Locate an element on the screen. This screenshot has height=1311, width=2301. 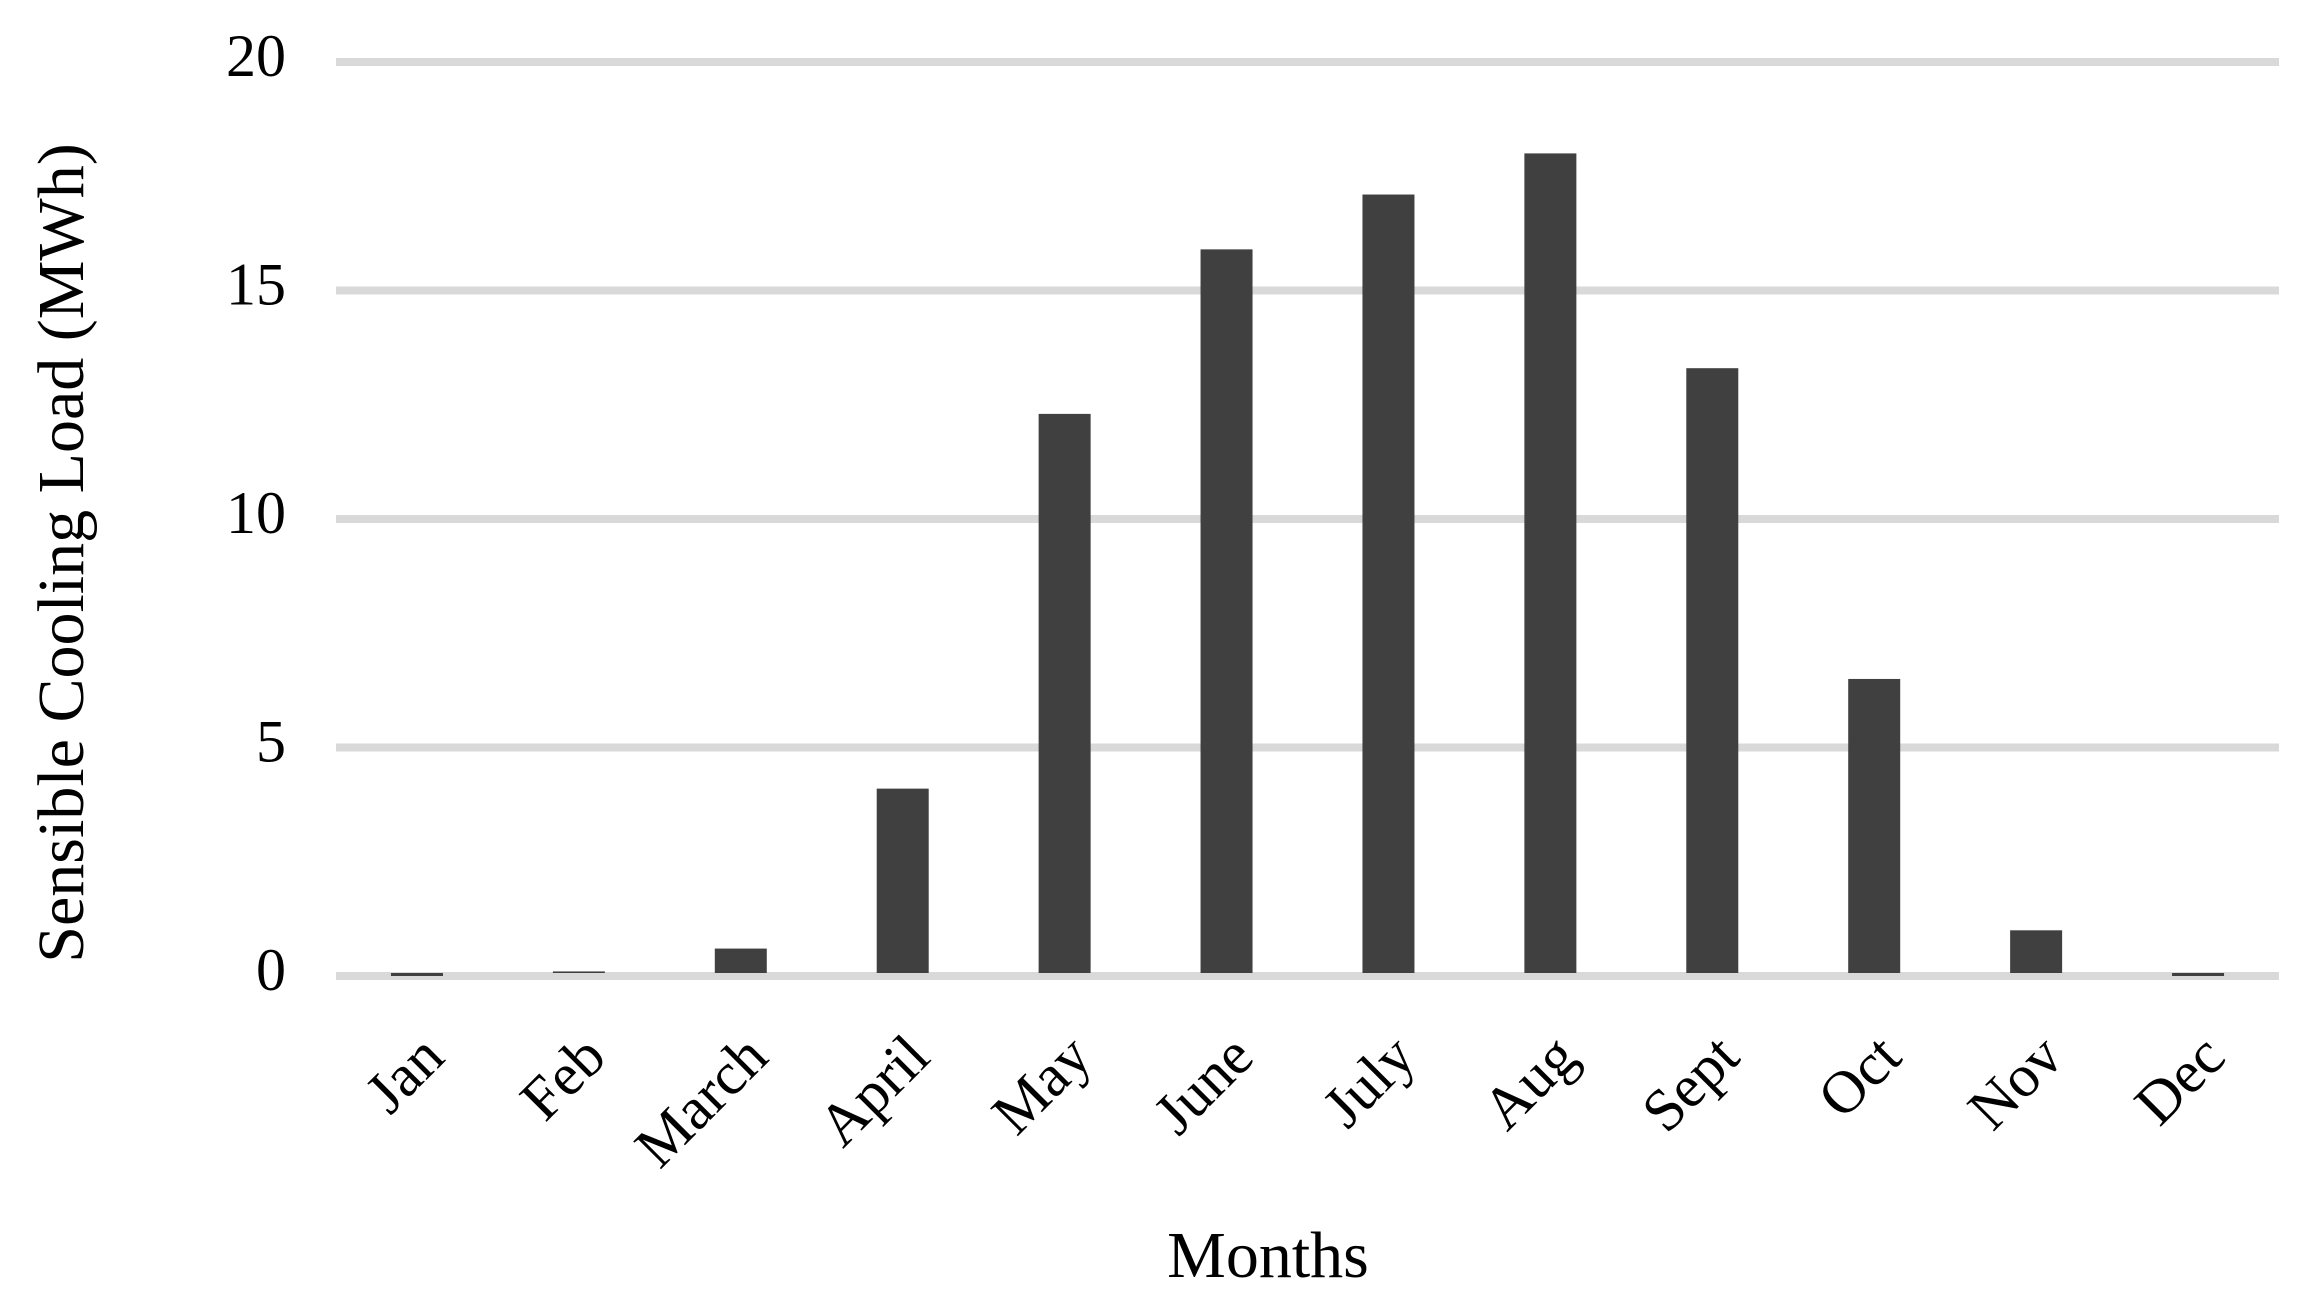
y-tick-label: 0 is located at coordinates (271, 970).